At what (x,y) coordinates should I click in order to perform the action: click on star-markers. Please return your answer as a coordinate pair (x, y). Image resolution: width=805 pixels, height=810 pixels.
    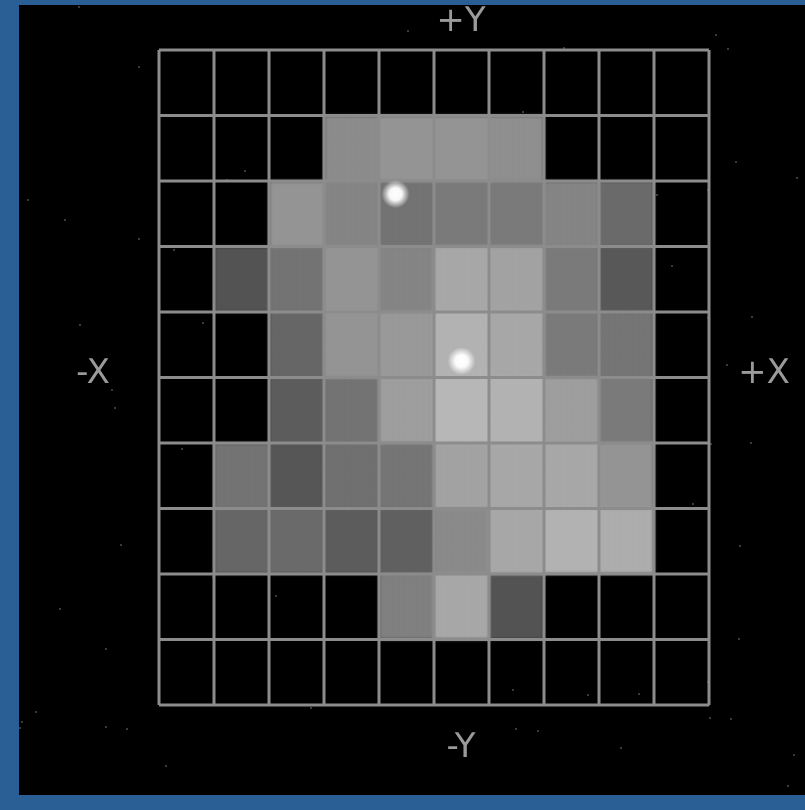
    Looking at the image, I should click on (428, 278).